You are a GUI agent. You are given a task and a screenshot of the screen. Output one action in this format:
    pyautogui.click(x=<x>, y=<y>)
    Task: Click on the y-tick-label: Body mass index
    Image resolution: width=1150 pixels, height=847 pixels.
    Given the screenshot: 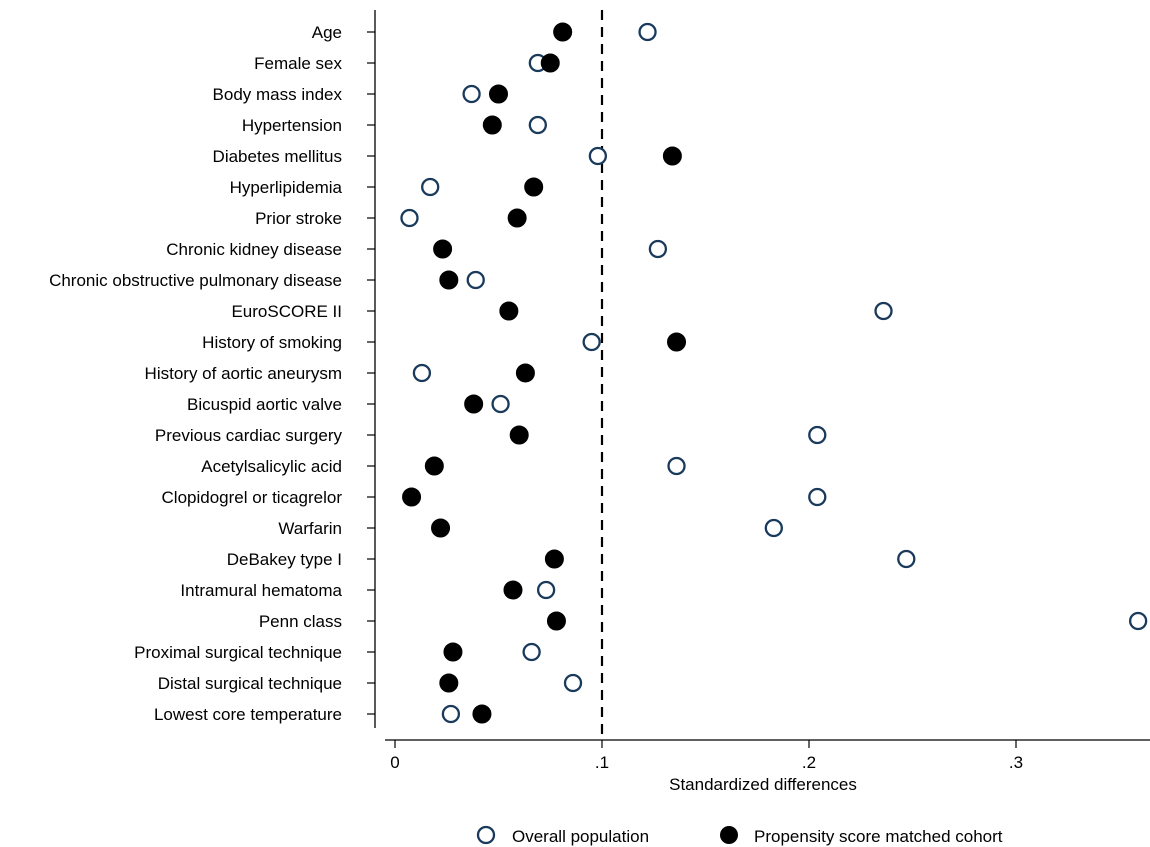 What is the action you would take?
    pyautogui.click(x=278, y=94)
    